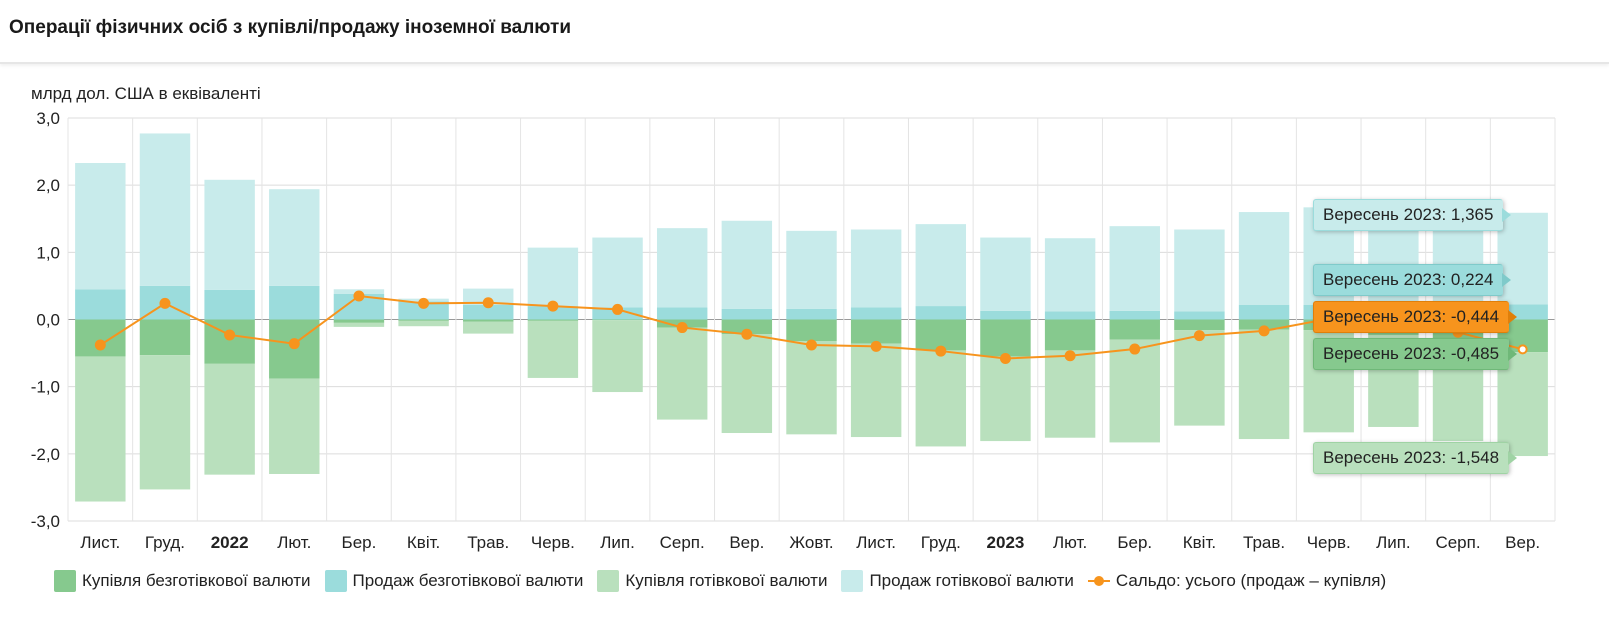  What do you see at coordinates (468, 580) in the screenshot?
I see `legend-label-noncash-sell: Продаж безготівкової валюти` at bounding box center [468, 580].